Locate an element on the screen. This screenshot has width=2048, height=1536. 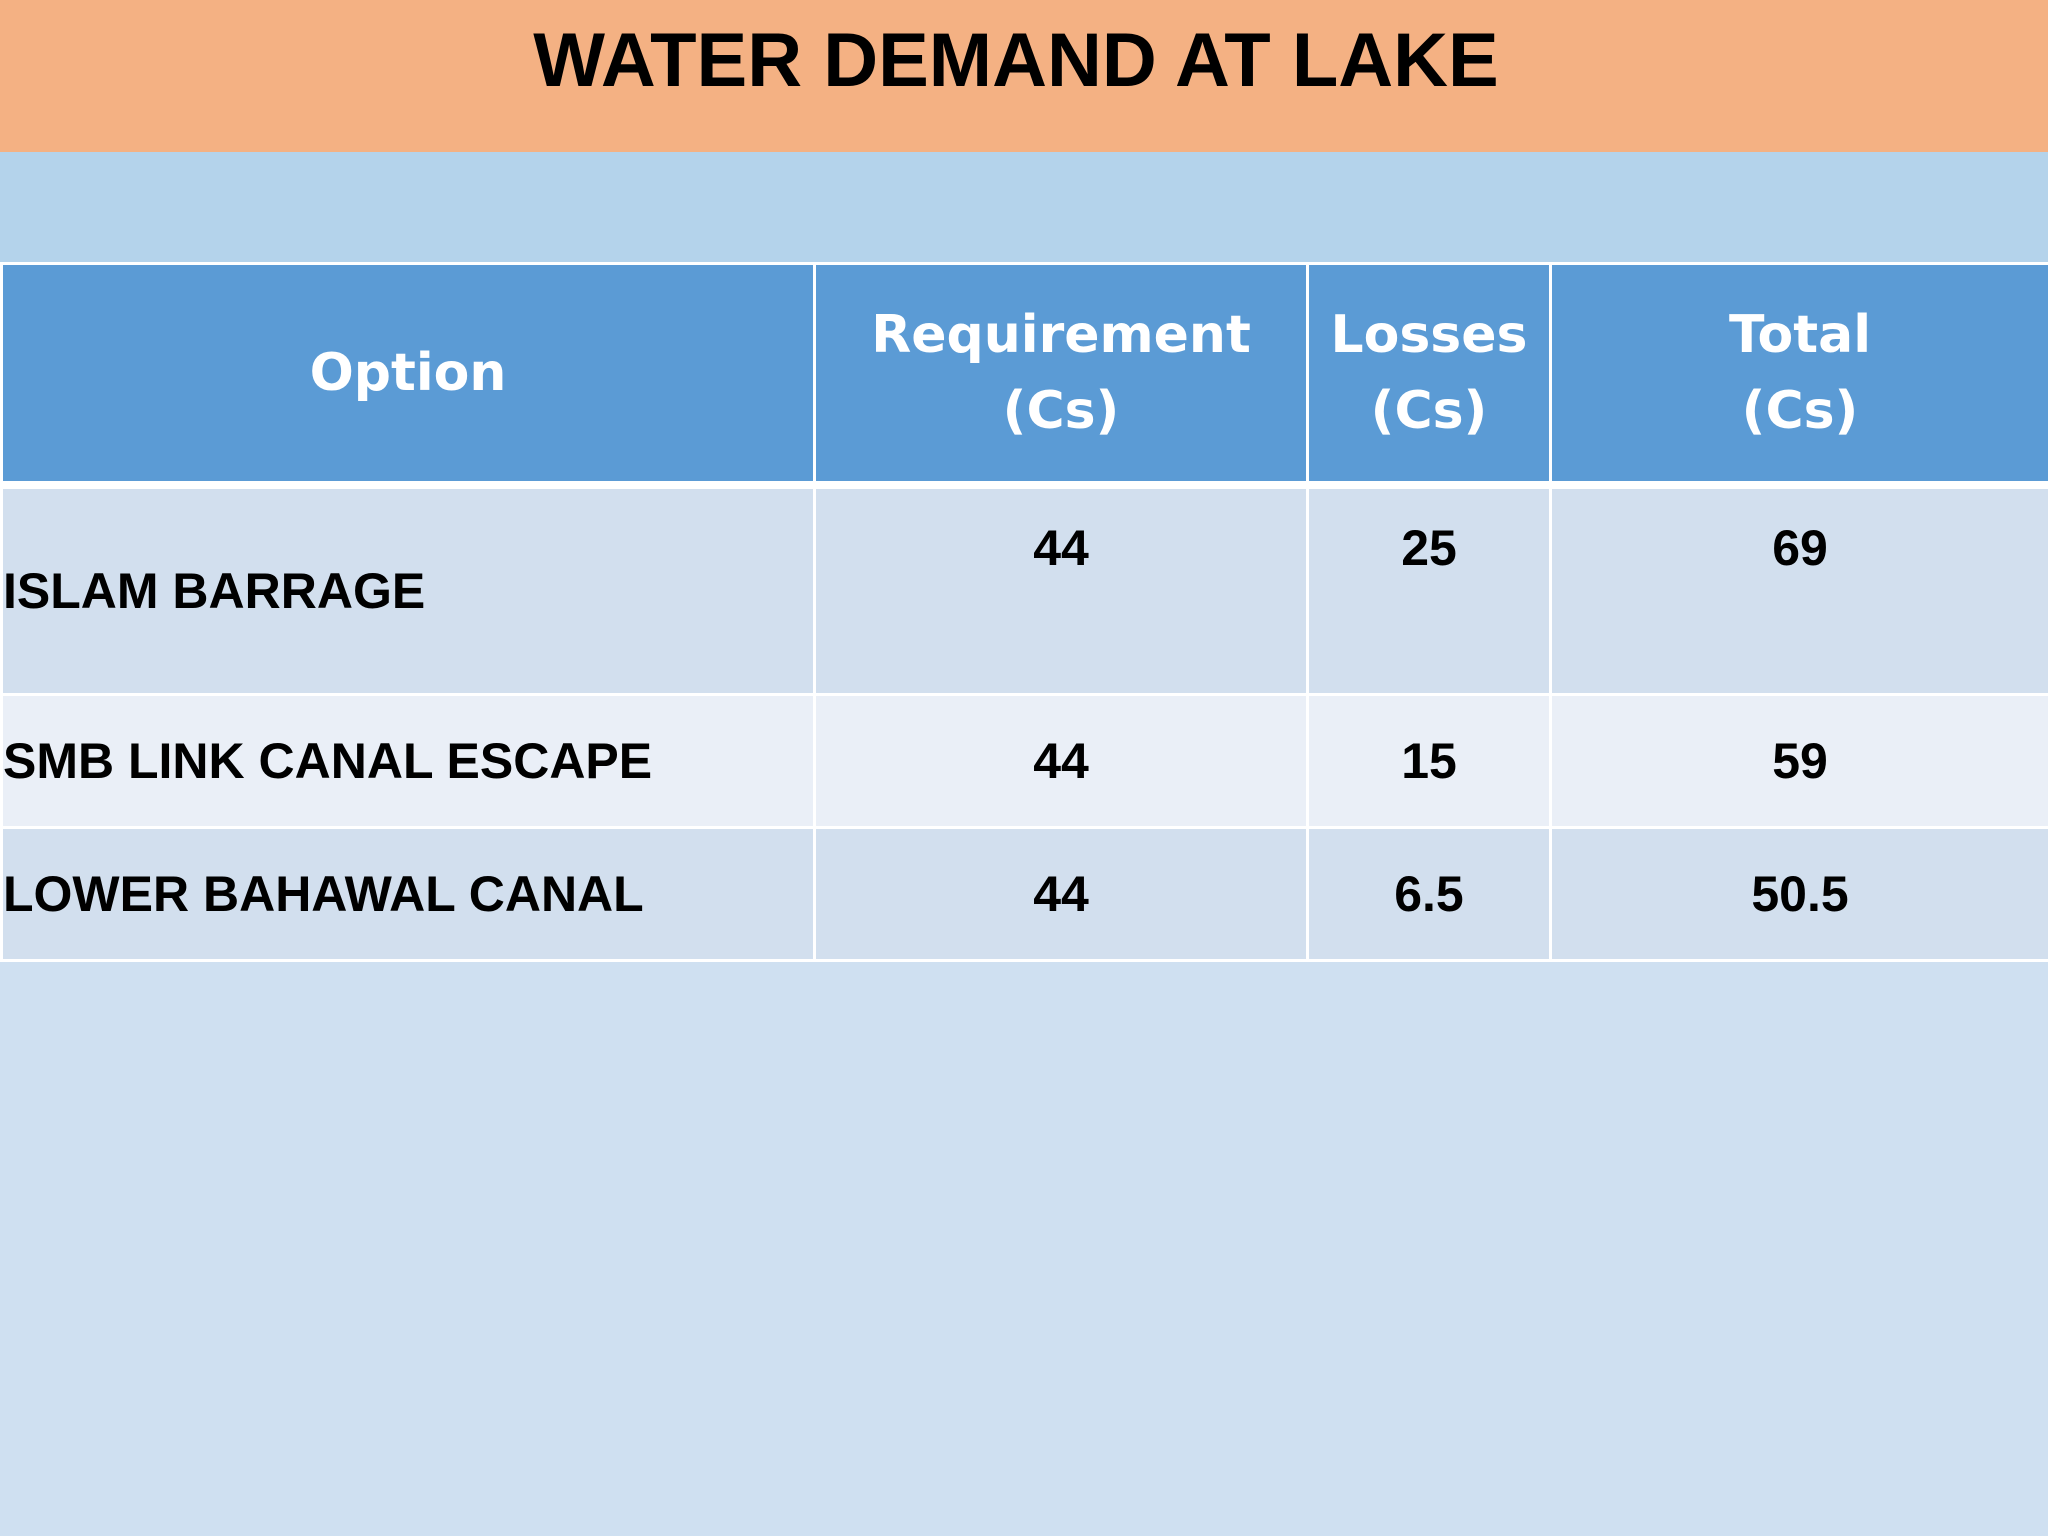
header-losses: Losses (Cs) is located at coordinates (1429, 374).